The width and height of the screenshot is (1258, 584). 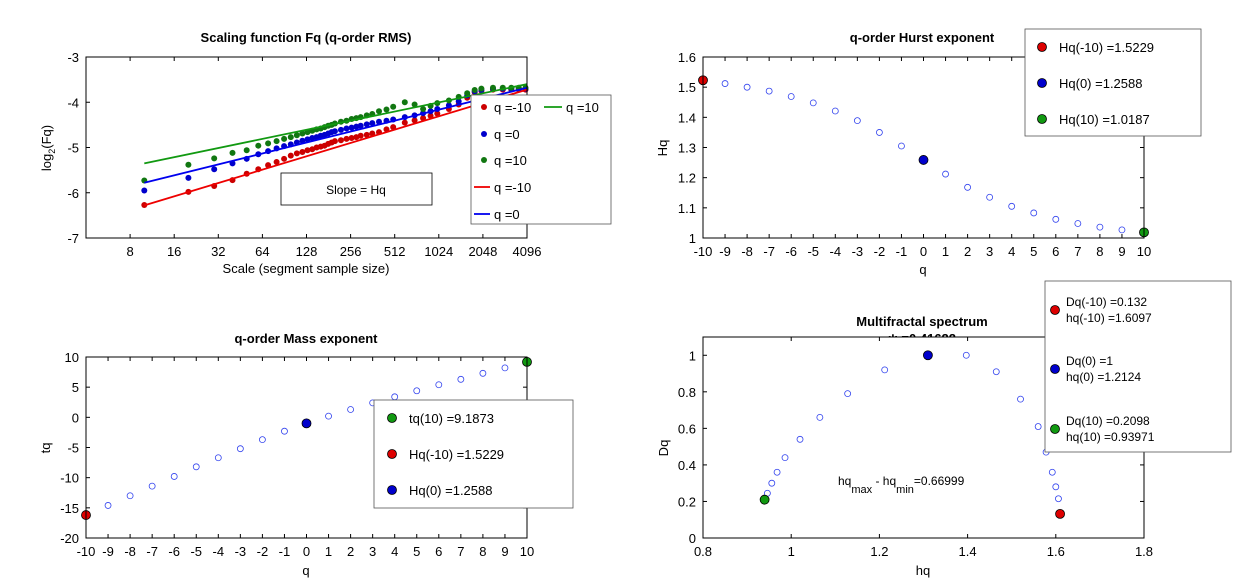 What do you see at coordinates (692, 538) in the screenshot?
I see `y-tick-label: 0` at bounding box center [692, 538].